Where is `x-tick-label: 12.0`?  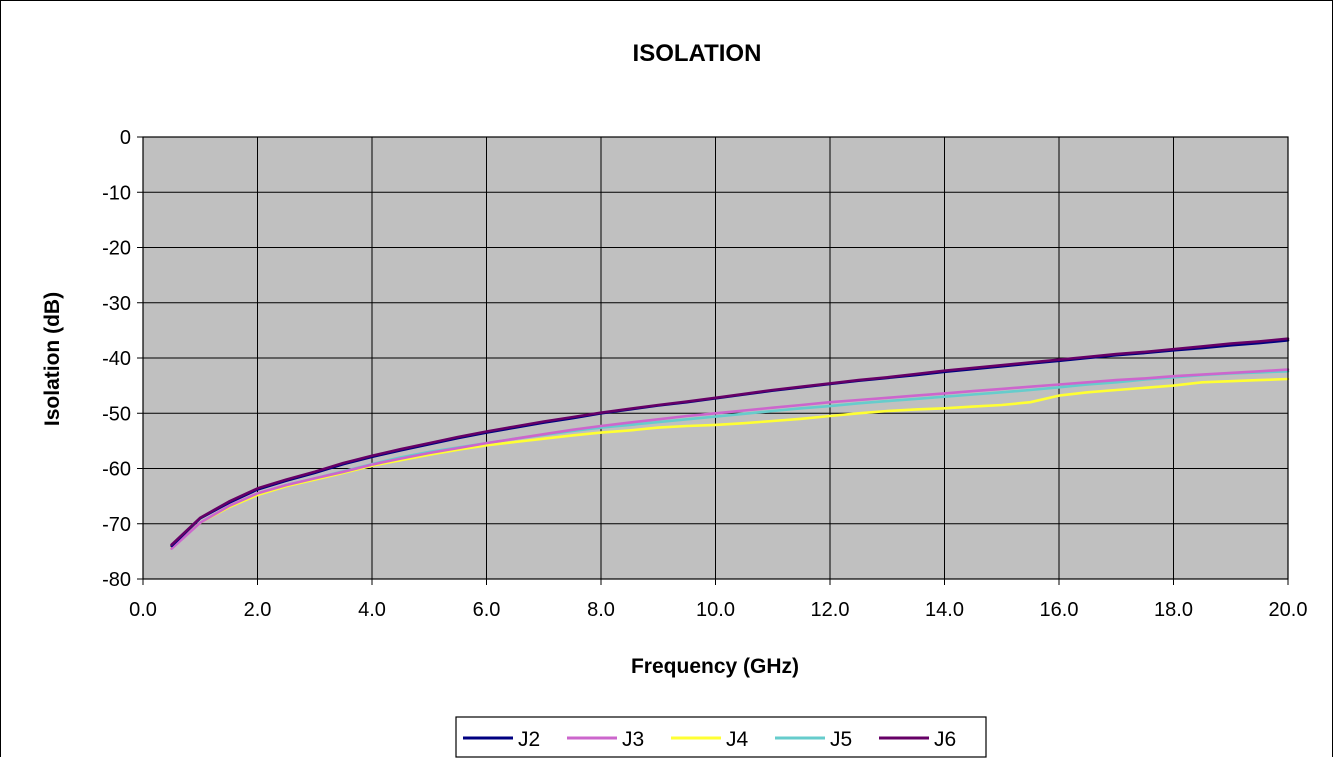
x-tick-label: 12.0 is located at coordinates (830, 610).